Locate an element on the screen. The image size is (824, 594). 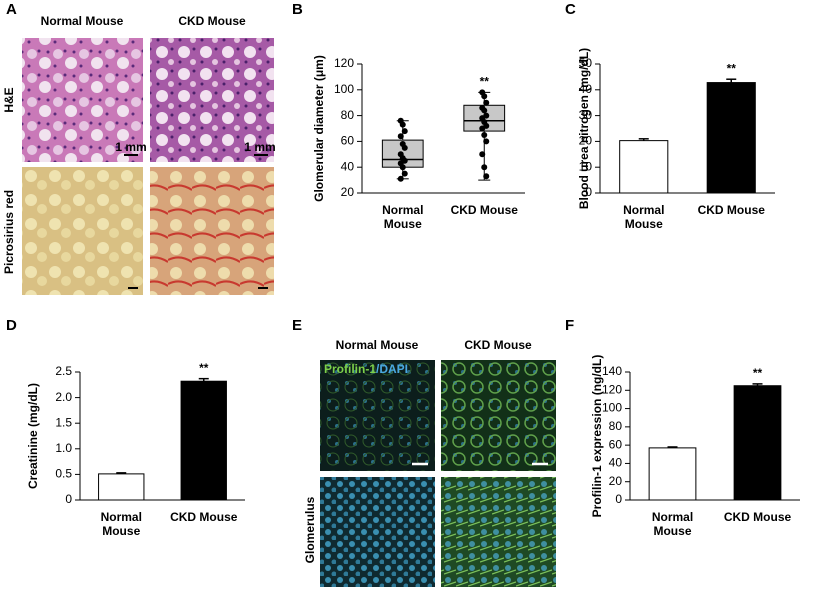
stain-label: Profilin-1/DAPI is located at coordinates (366, 369).